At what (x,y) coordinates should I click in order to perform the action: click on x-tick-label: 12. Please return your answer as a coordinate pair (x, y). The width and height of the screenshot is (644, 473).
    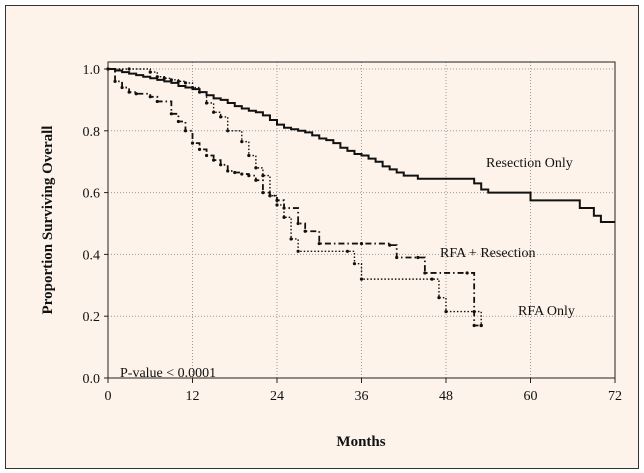
    Looking at the image, I should click on (193, 396).